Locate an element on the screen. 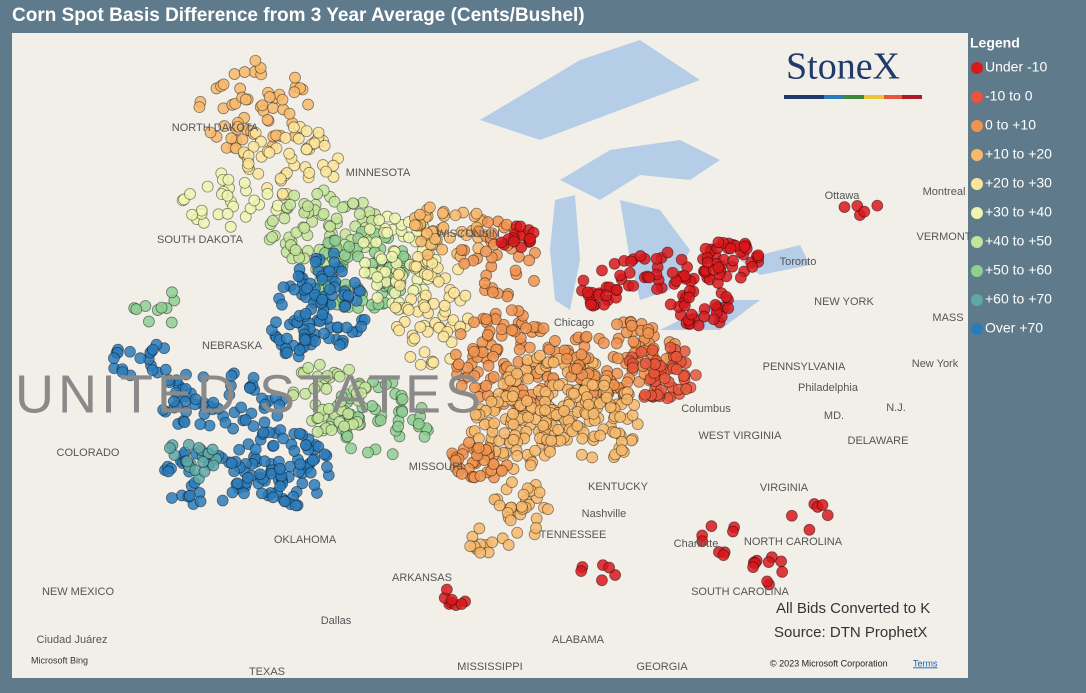 This screenshot has width=1086, height=693. state-label: MISSOURI is located at coordinates (436, 467).